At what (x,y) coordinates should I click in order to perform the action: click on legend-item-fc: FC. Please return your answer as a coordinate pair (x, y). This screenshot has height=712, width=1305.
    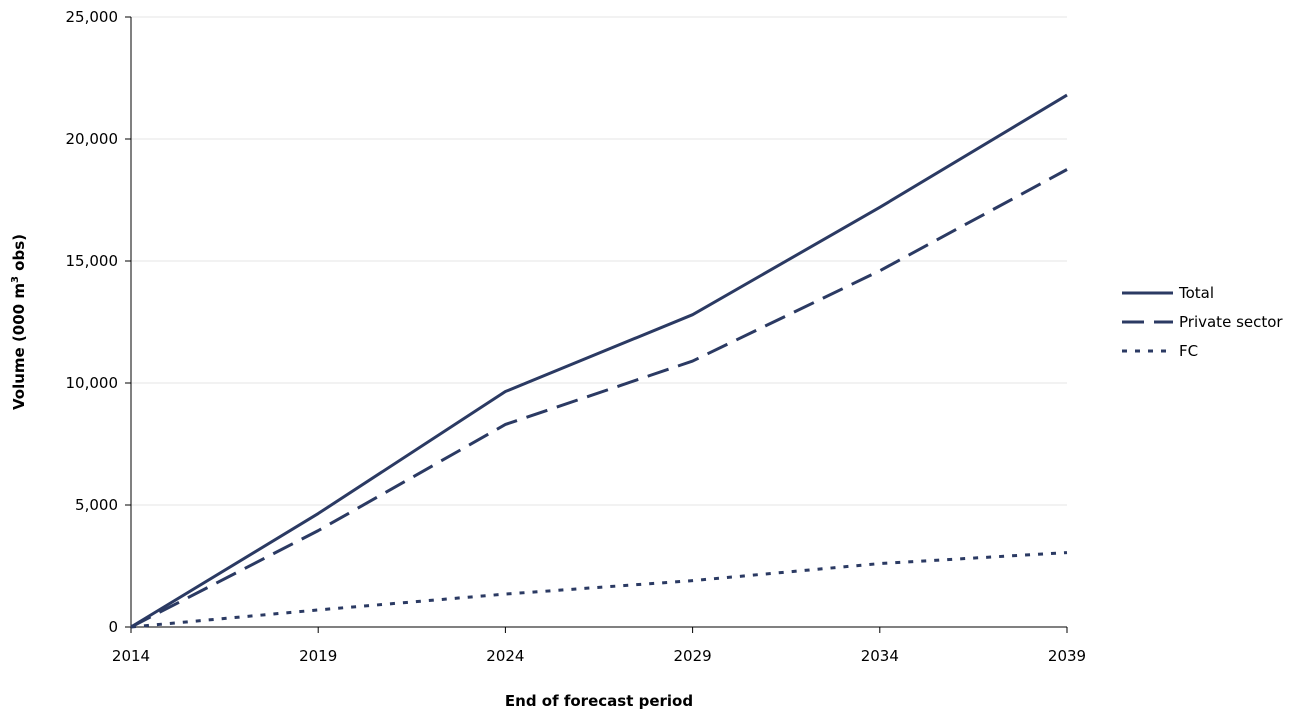
    Looking at the image, I should click on (1160, 351).